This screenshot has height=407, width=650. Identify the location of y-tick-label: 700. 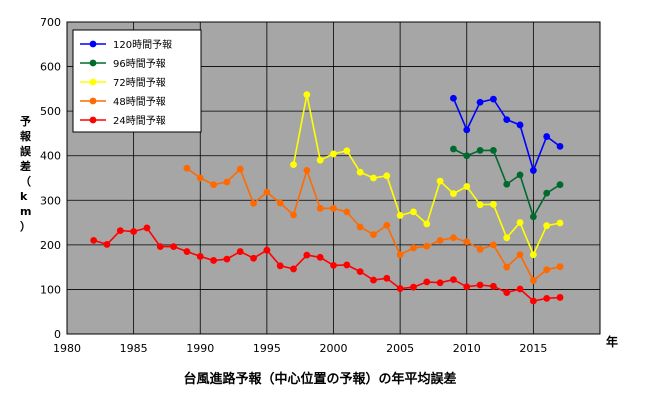
(50, 22).